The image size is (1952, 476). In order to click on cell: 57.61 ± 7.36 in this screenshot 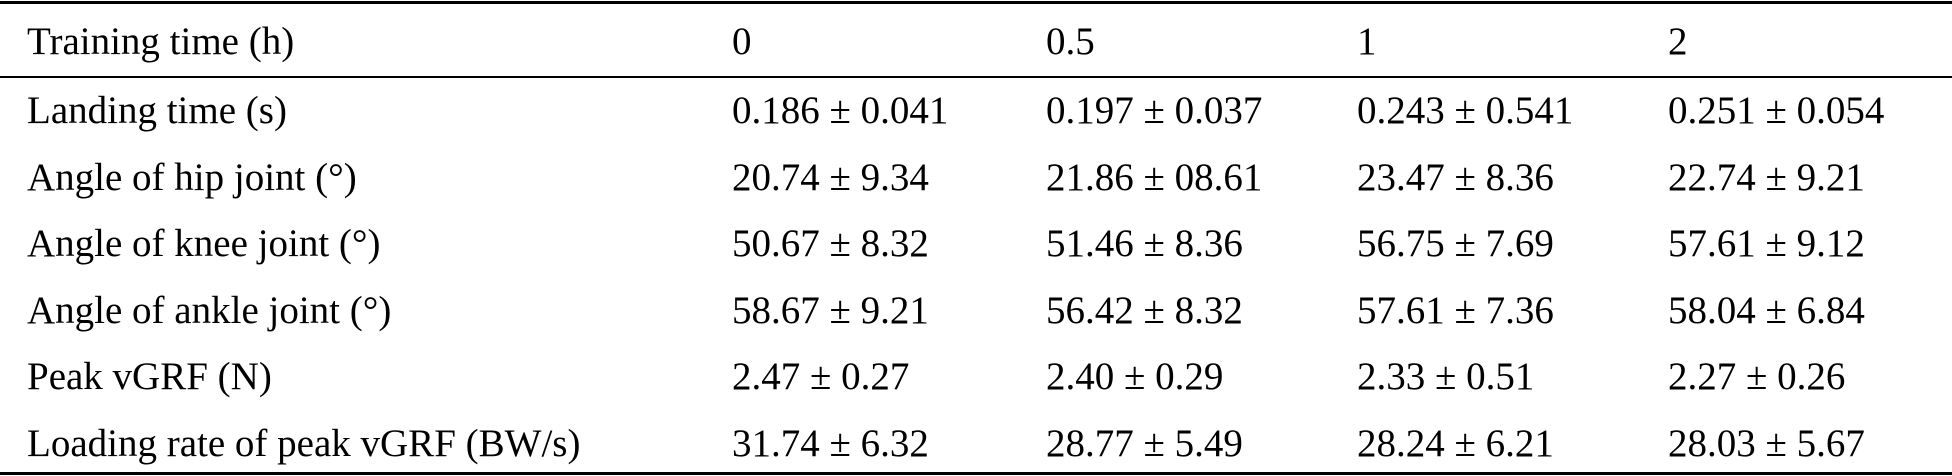, I will do `click(1455, 310)`.